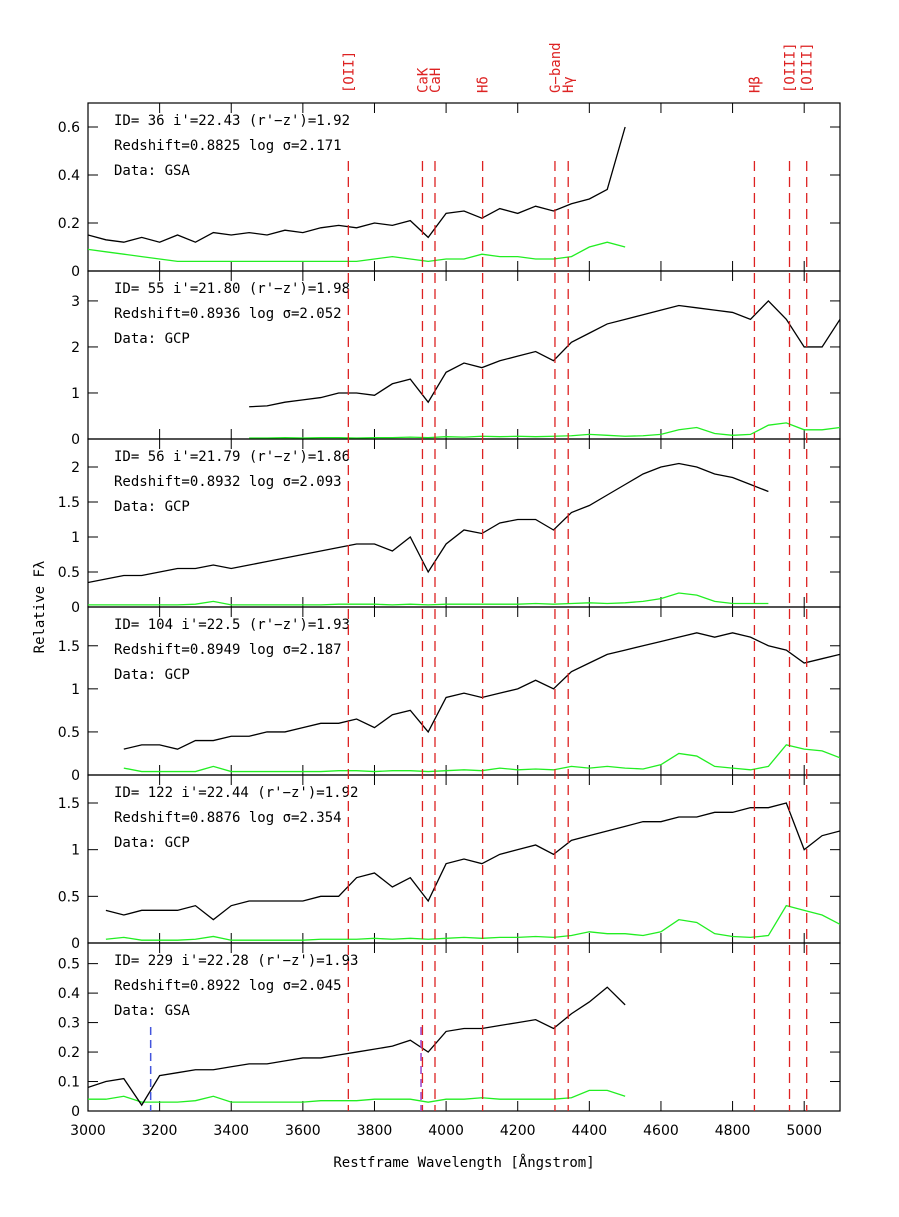  Describe the element at coordinates (733, 1131) in the screenshot. I see `x-tick-label: 4800` at that location.